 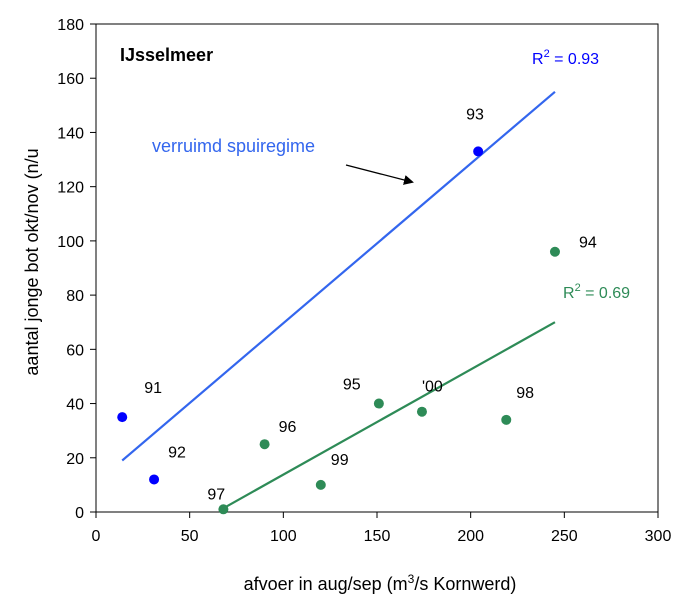 I want to click on point-label: 92, so click(x=177, y=452).